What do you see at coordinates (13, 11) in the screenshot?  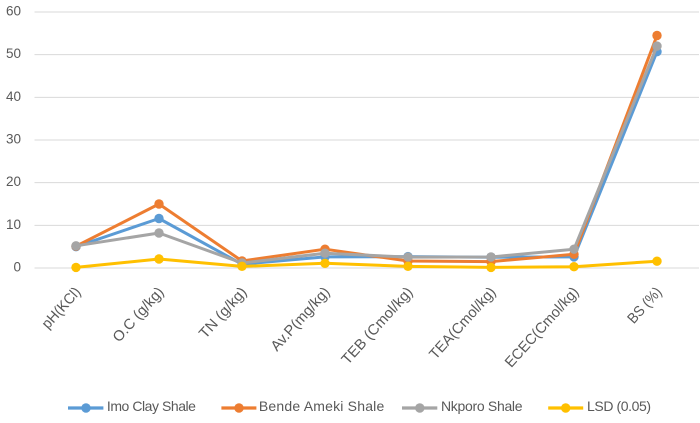 I see `svg-text: 60` at bounding box center [13, 11].